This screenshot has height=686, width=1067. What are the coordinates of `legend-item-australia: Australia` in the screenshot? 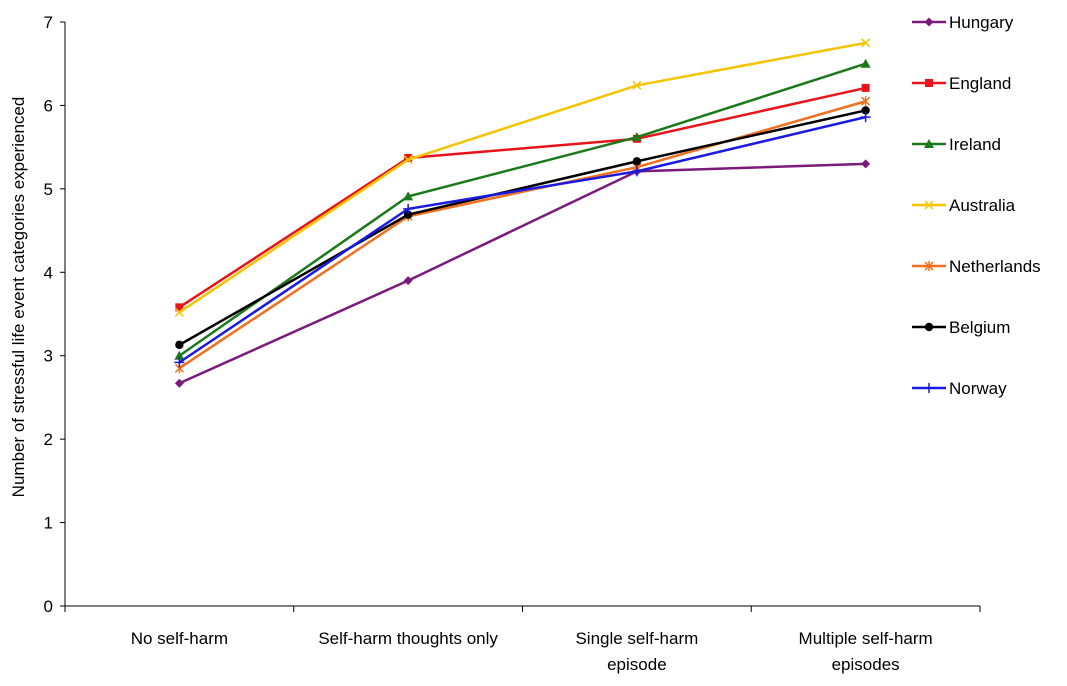 It's located at (964, 205).